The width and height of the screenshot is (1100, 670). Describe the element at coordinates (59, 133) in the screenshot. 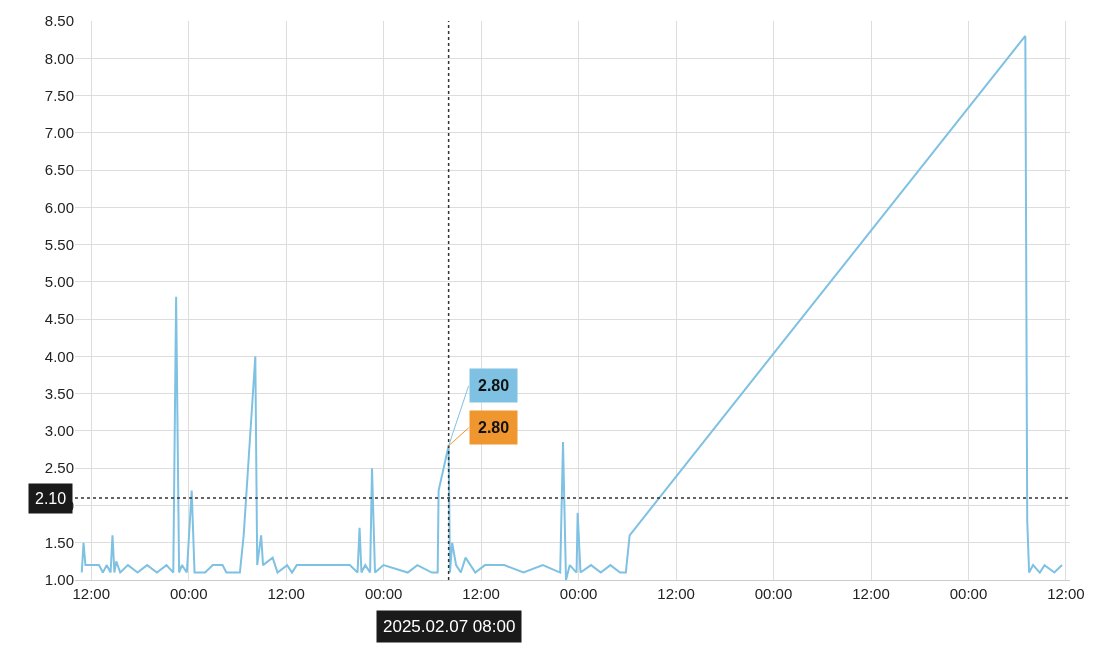

I see `y-tick-label: 7.00` at that location.